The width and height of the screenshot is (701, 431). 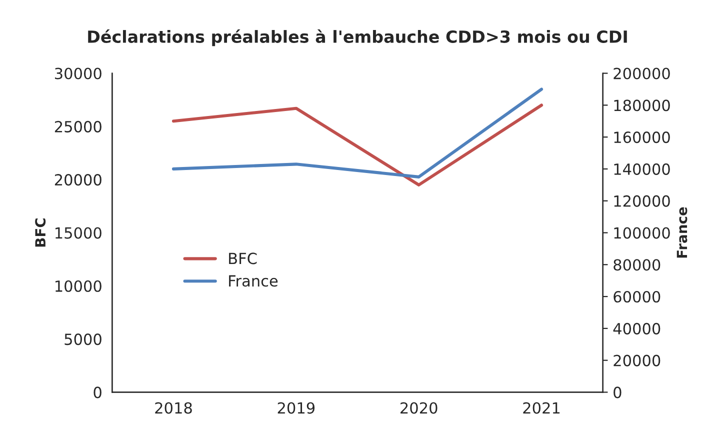 I want to click on y-tick-label: 20000, so click(x=78, y=180).